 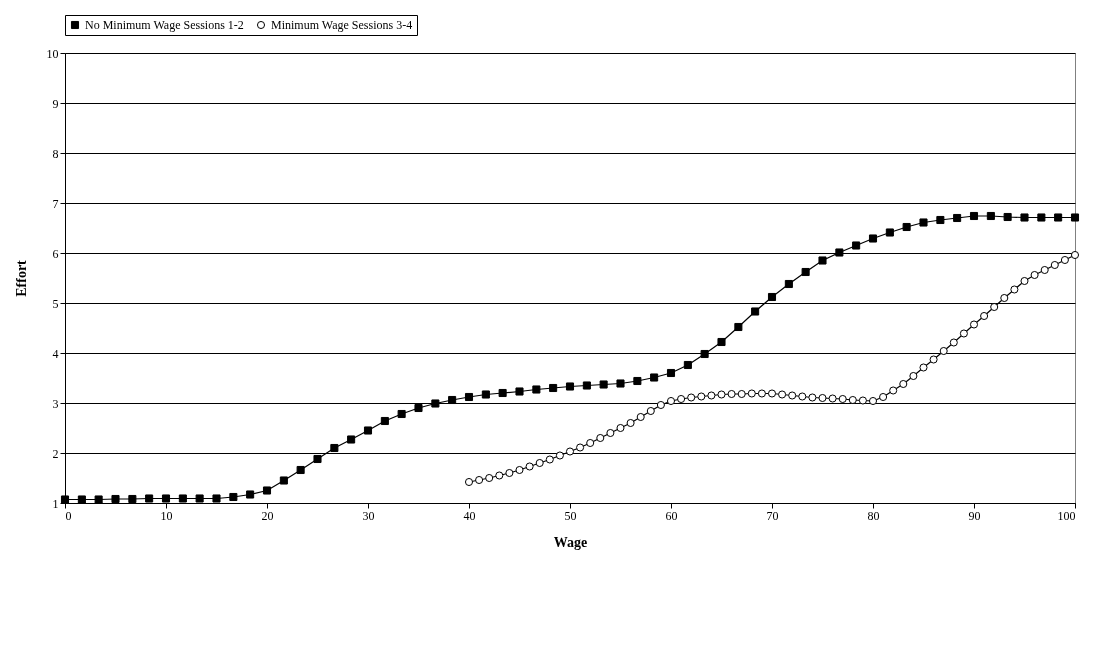 I want to click on x-tick-label: 90, so click(x=974, y=515).